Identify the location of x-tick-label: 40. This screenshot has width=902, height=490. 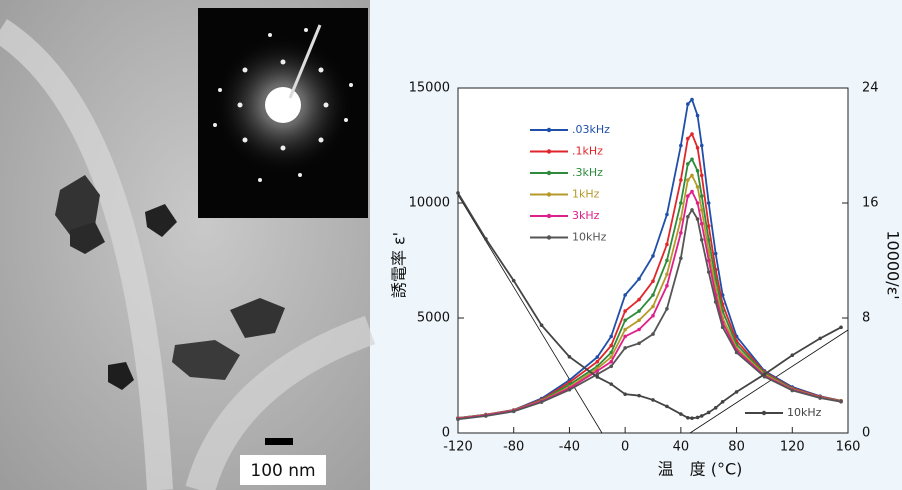
(681, 447).